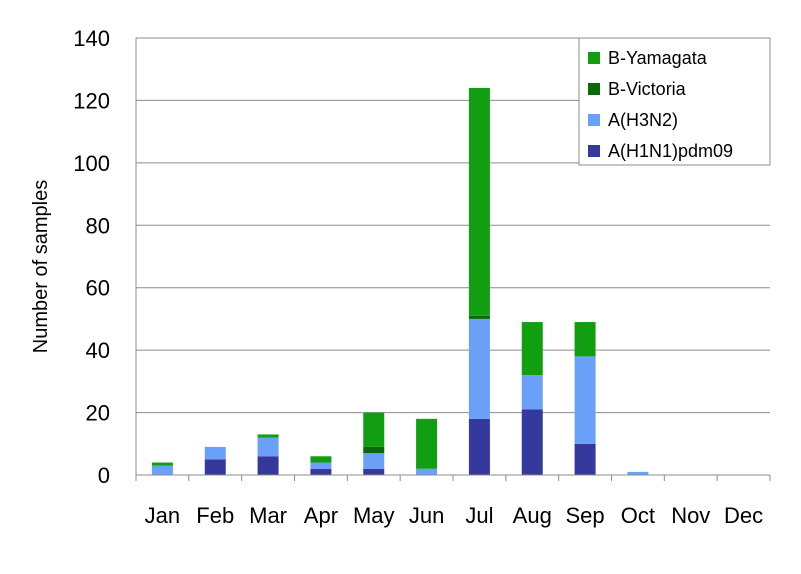 This screenshot has width=801, height=574. I want to click on legend: B-Yamagata B-Victoria A(H3N2) A(H1N1)pdm09, so click(674, 101).